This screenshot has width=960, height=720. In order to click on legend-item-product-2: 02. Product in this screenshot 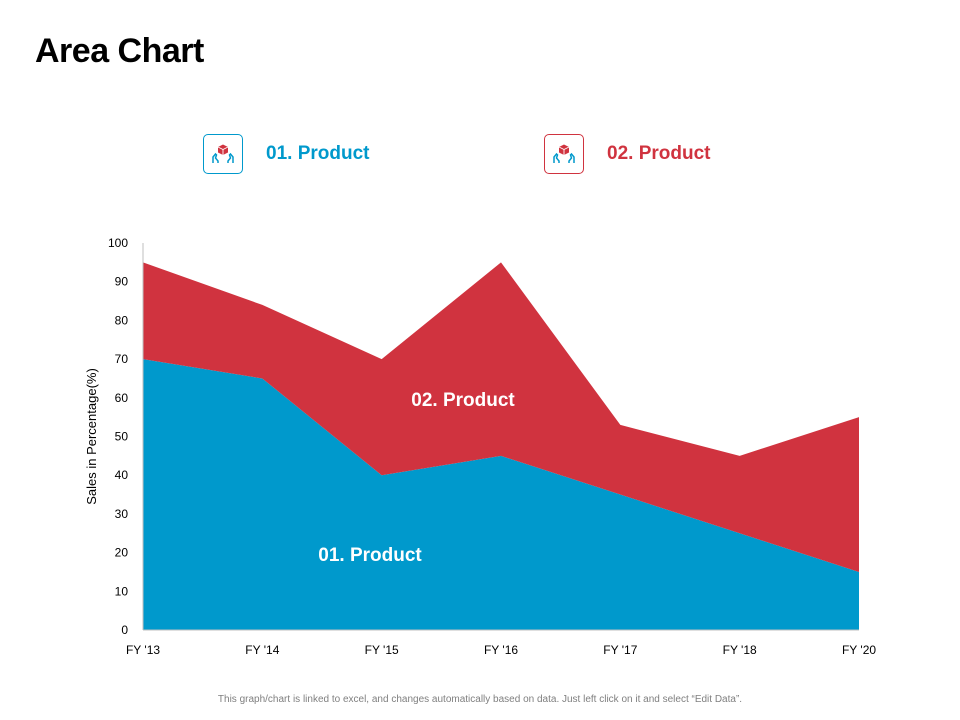, I will do `click(627, 154)`.